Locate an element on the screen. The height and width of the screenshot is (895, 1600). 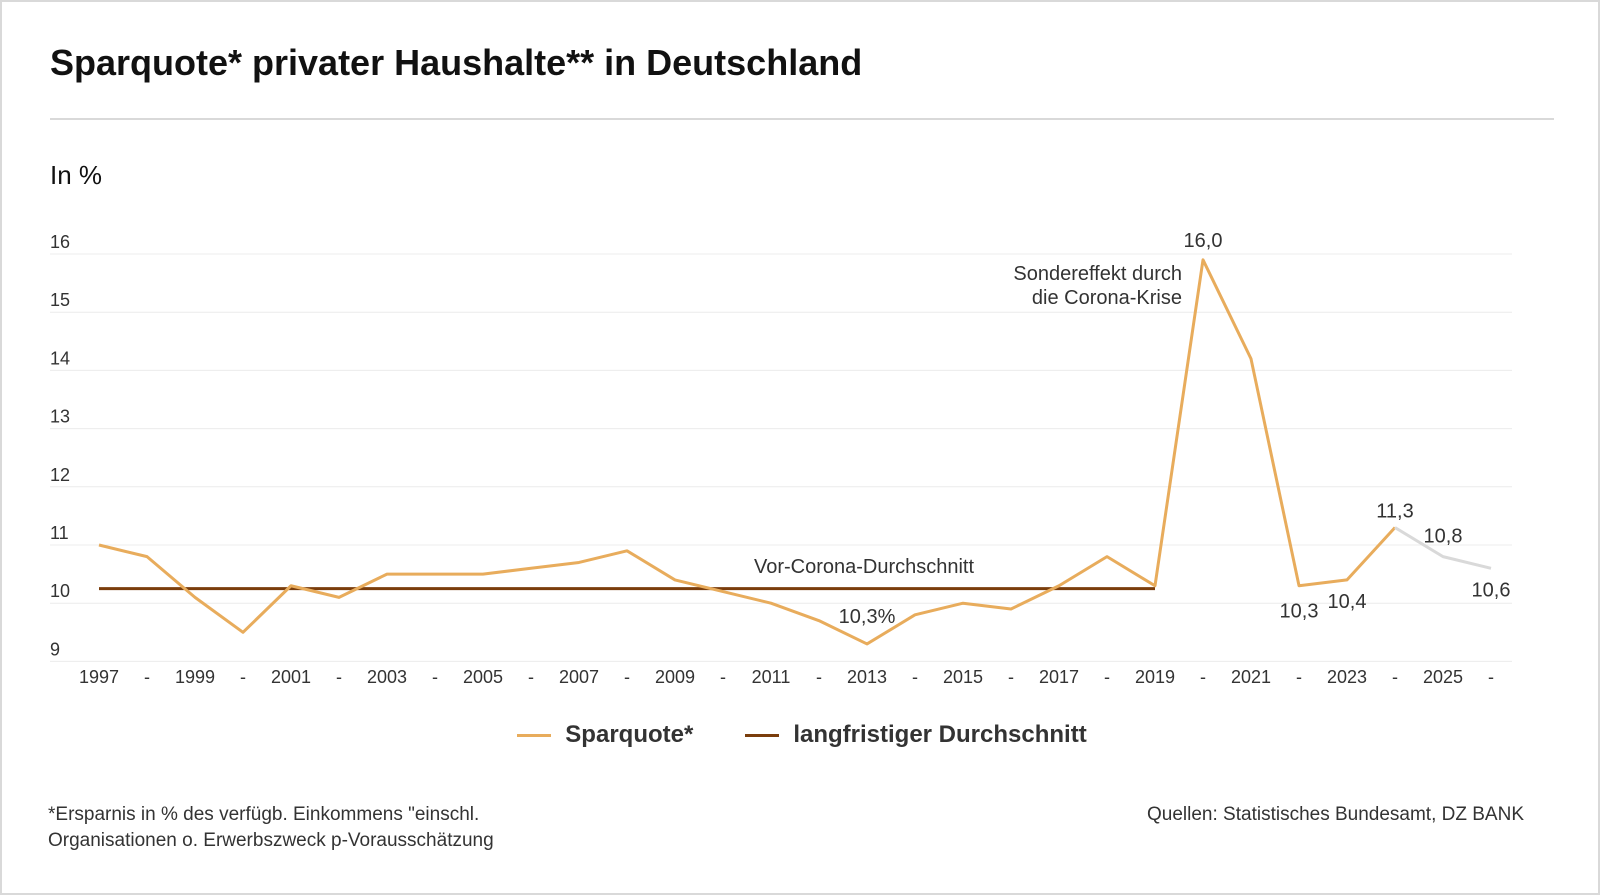
y-tick-label: 9 is located at coordinates (55, 649).